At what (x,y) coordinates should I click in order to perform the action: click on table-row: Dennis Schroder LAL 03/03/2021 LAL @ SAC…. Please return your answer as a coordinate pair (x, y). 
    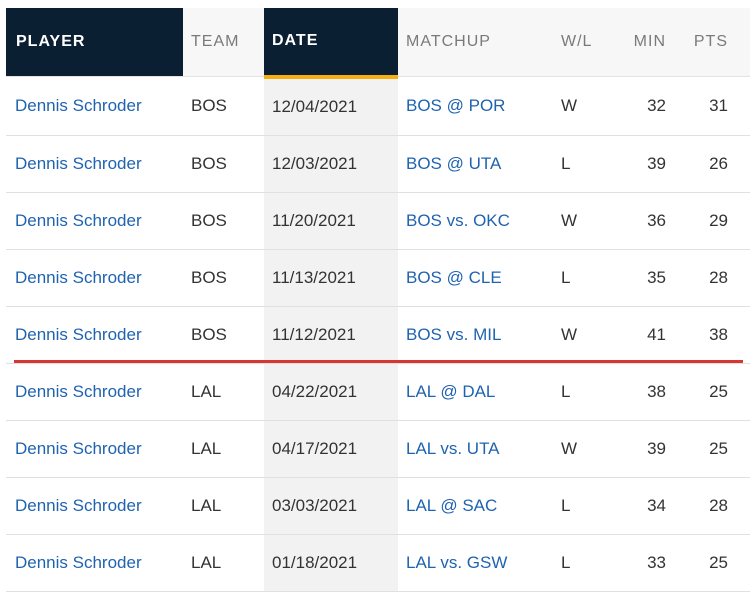
    Looking at the image, I should click on (378, 506).